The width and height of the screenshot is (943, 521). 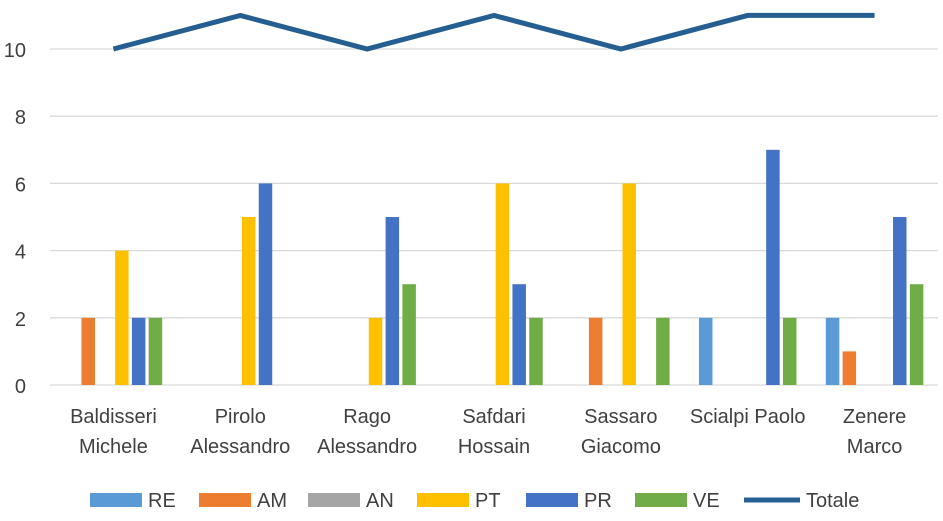 I want to click on x-category-label: Sassaro, so click(x=620, y=417).